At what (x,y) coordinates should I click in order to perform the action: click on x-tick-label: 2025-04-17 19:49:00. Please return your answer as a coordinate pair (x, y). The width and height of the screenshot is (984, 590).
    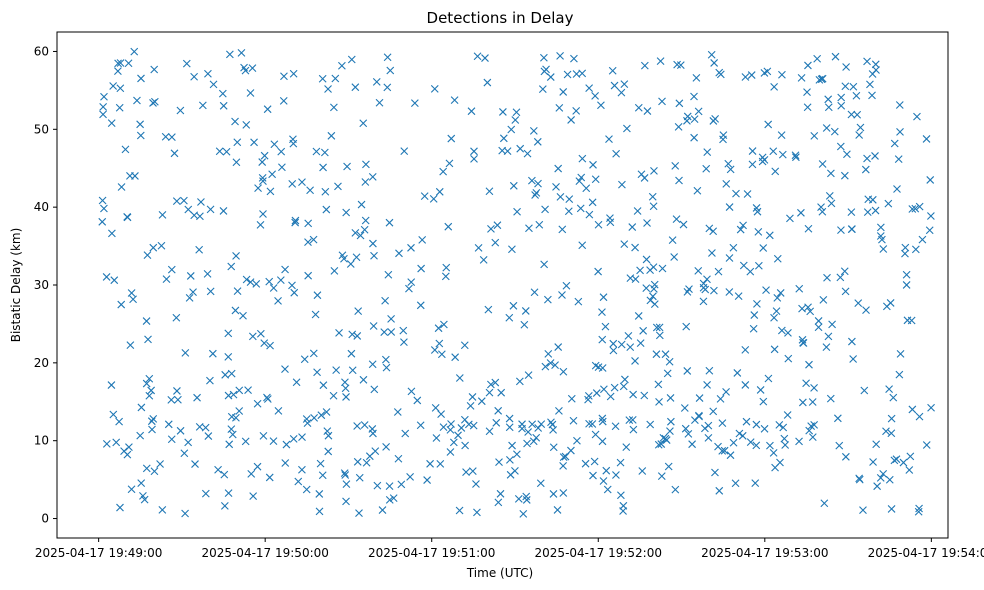
    Looking at the image, I should click on (98, 553).